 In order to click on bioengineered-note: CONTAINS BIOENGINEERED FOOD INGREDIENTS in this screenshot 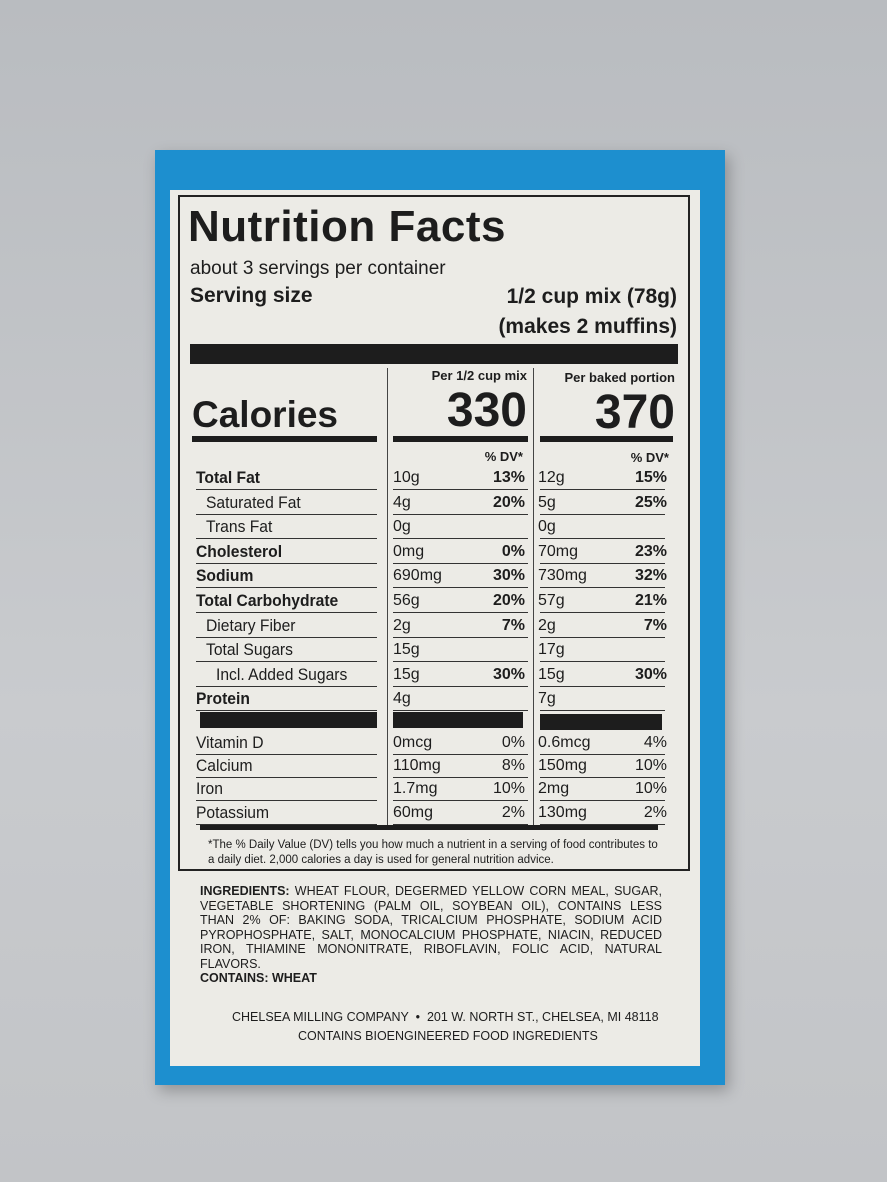, I will do `click(448, 1036)`.